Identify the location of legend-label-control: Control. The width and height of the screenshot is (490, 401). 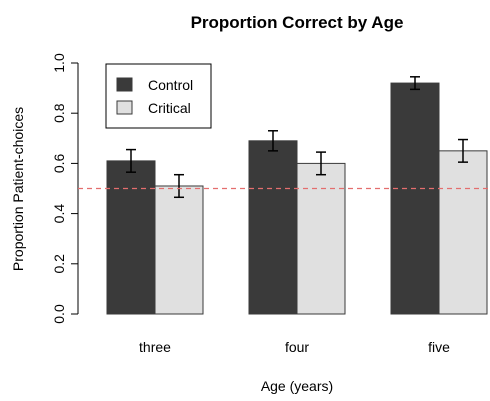
(170, 85).